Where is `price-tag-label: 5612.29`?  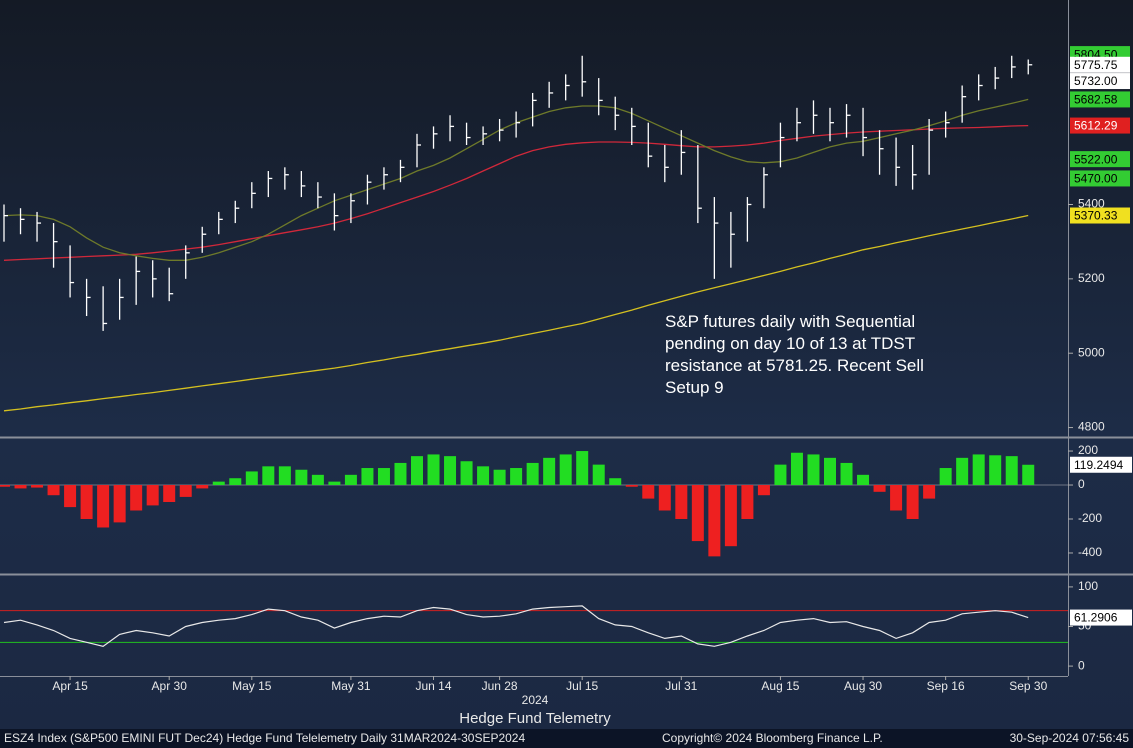 price-tag-label: 5612.29 is located at coordinates (1096, 126).